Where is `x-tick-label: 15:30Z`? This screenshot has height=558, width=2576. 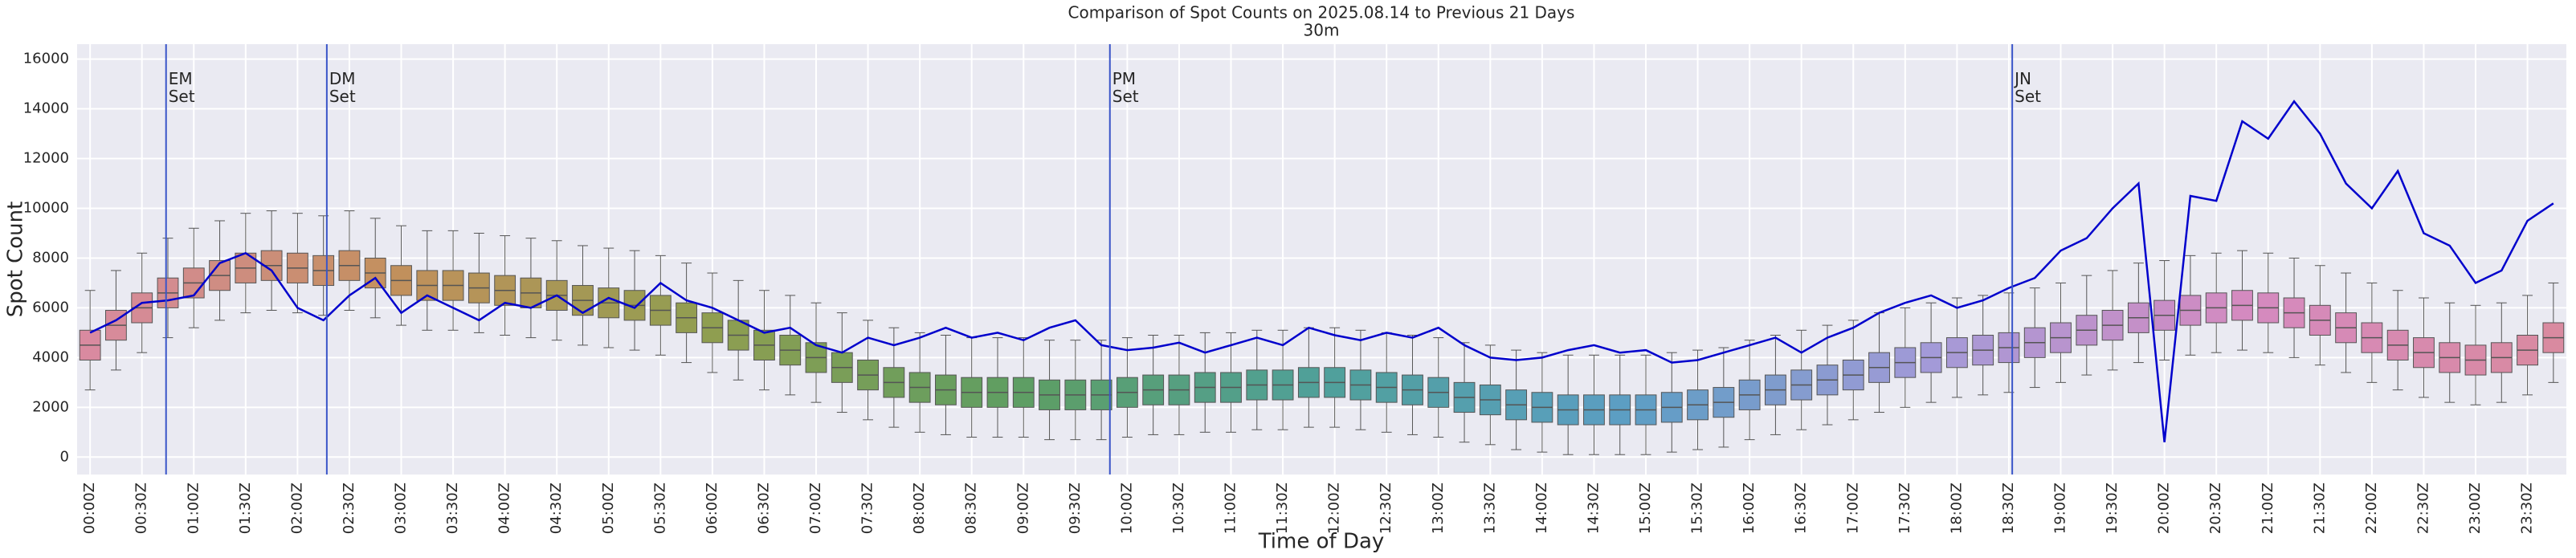 x-tick-label: 15:30Z is located at coordinates (1697, 508).